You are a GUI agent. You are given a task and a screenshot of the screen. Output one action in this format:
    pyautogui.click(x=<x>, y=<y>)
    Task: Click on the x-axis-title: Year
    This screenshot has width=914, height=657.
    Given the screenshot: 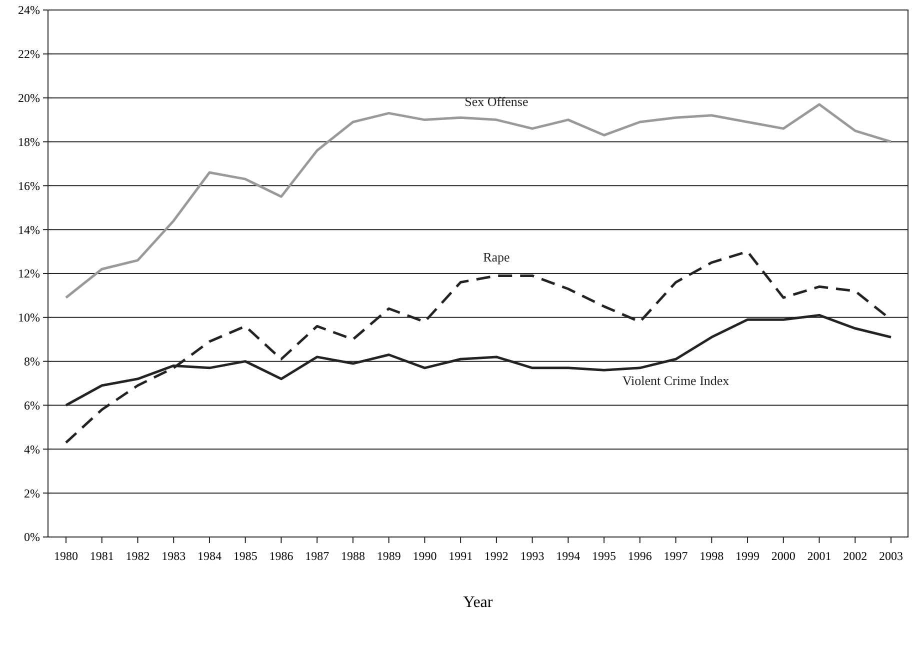 What is the action you would take?
    pyautogui.click(x=478, y=602)
    